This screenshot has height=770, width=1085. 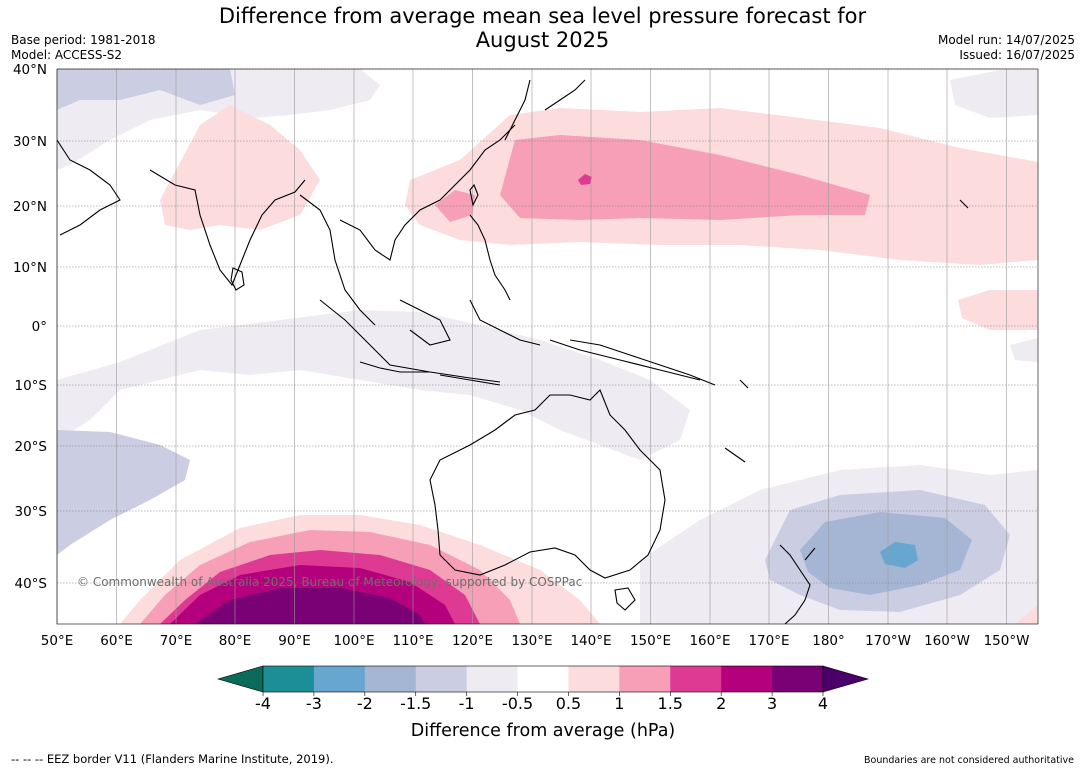 I want to click on longitude-label: 100°E, so click(x=353, y=641).